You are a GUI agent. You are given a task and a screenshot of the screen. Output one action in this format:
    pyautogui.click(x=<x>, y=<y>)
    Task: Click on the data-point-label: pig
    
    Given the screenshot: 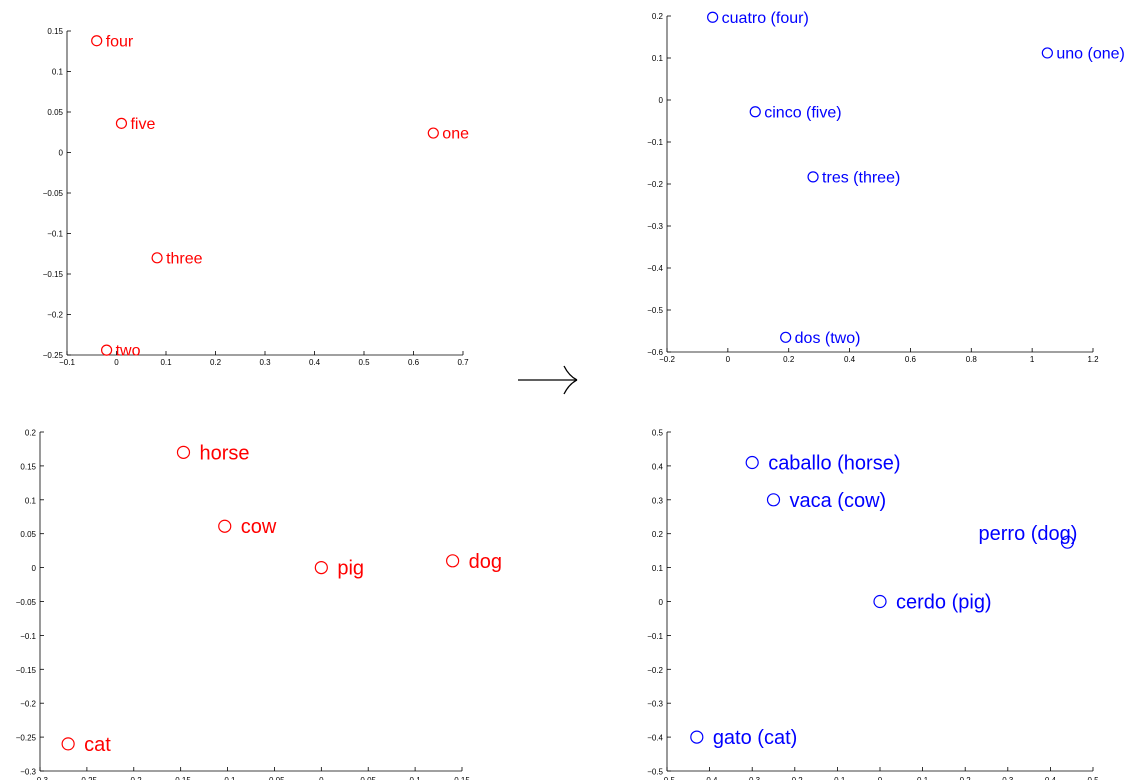 What is the action you would take?
    pyautogui.click(x=350, y=569)
    